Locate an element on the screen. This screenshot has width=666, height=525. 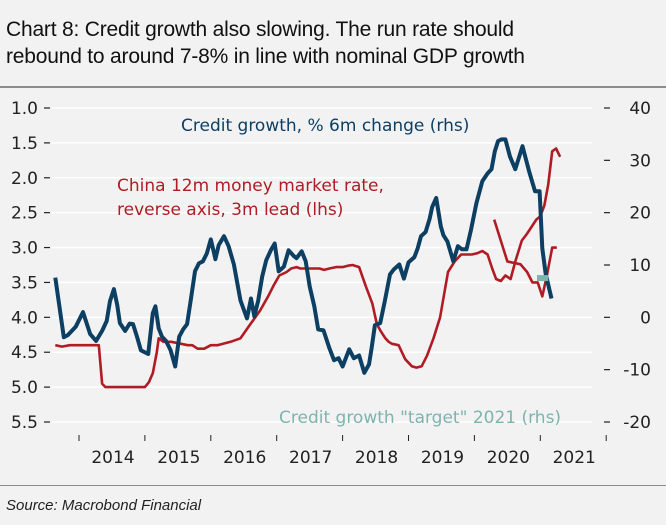
series-credit-target-marker is located at coordinates (543, 278).